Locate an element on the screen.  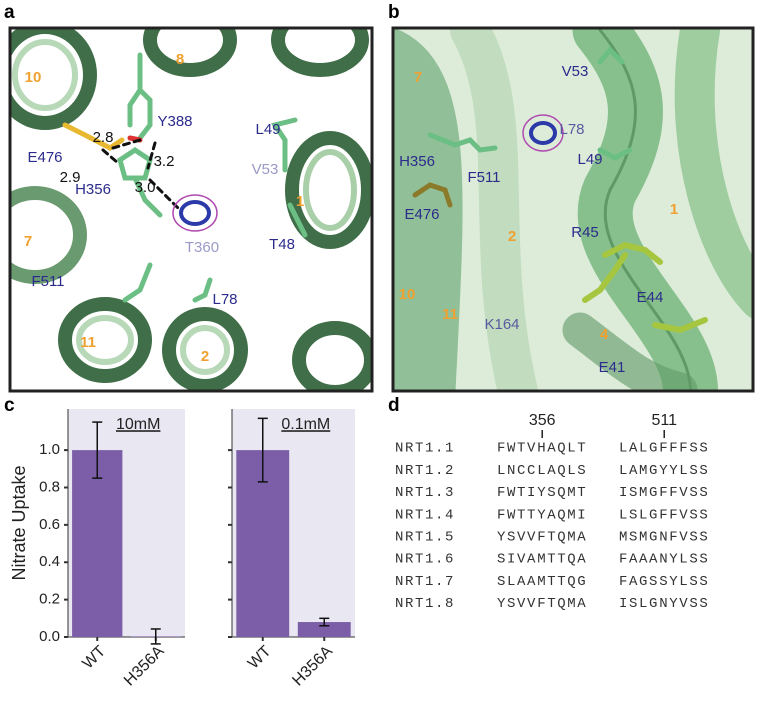
residues: FAGS is located at coordinates (639, 582).